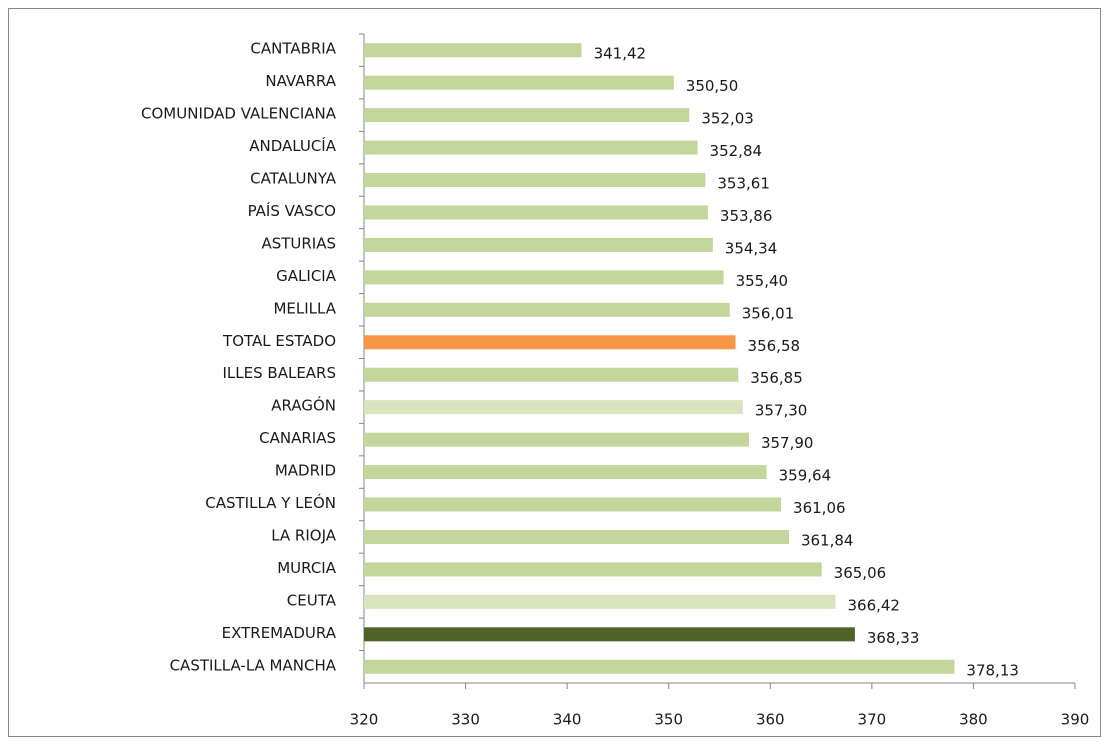 The width and height of the screenshot is (1109, 742). I want to click on value-label: 352,84, so click(736, 151).